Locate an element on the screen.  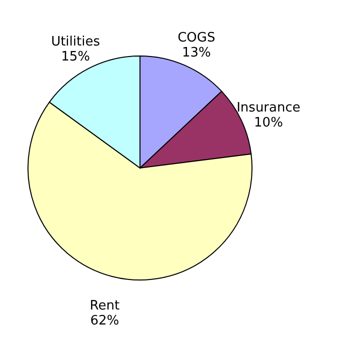
data-label: 10% is located at coordinates (268, 123).